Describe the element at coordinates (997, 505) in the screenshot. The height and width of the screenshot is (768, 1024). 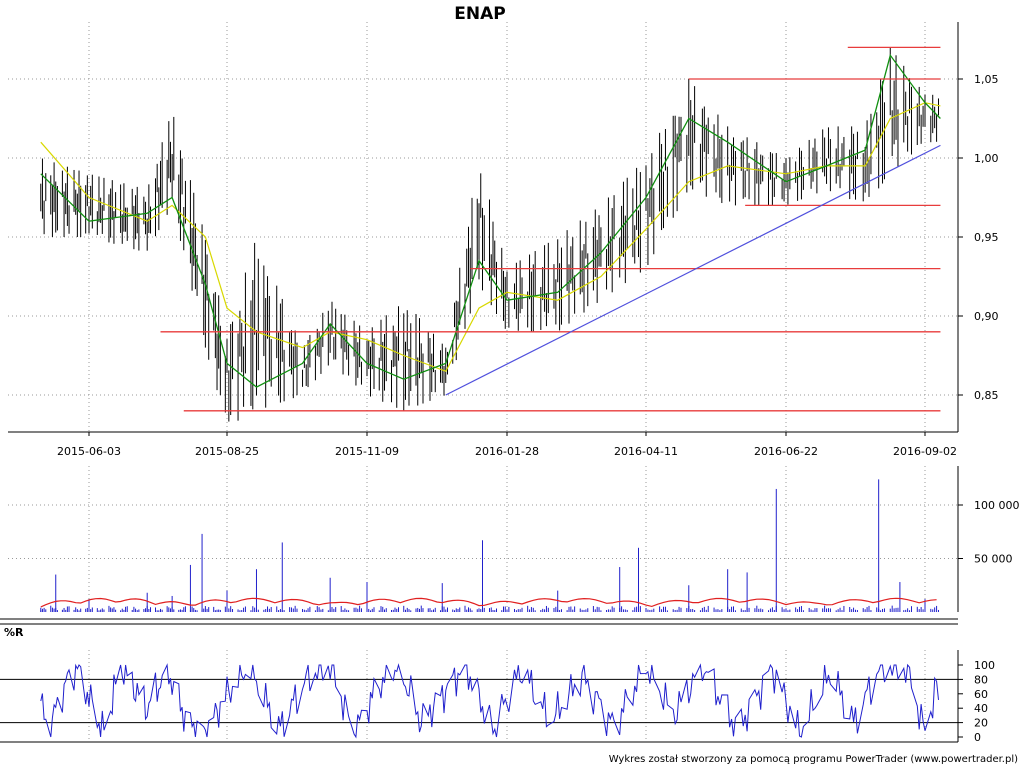
I see `volume-y-tick-label: 100 000` at that location.